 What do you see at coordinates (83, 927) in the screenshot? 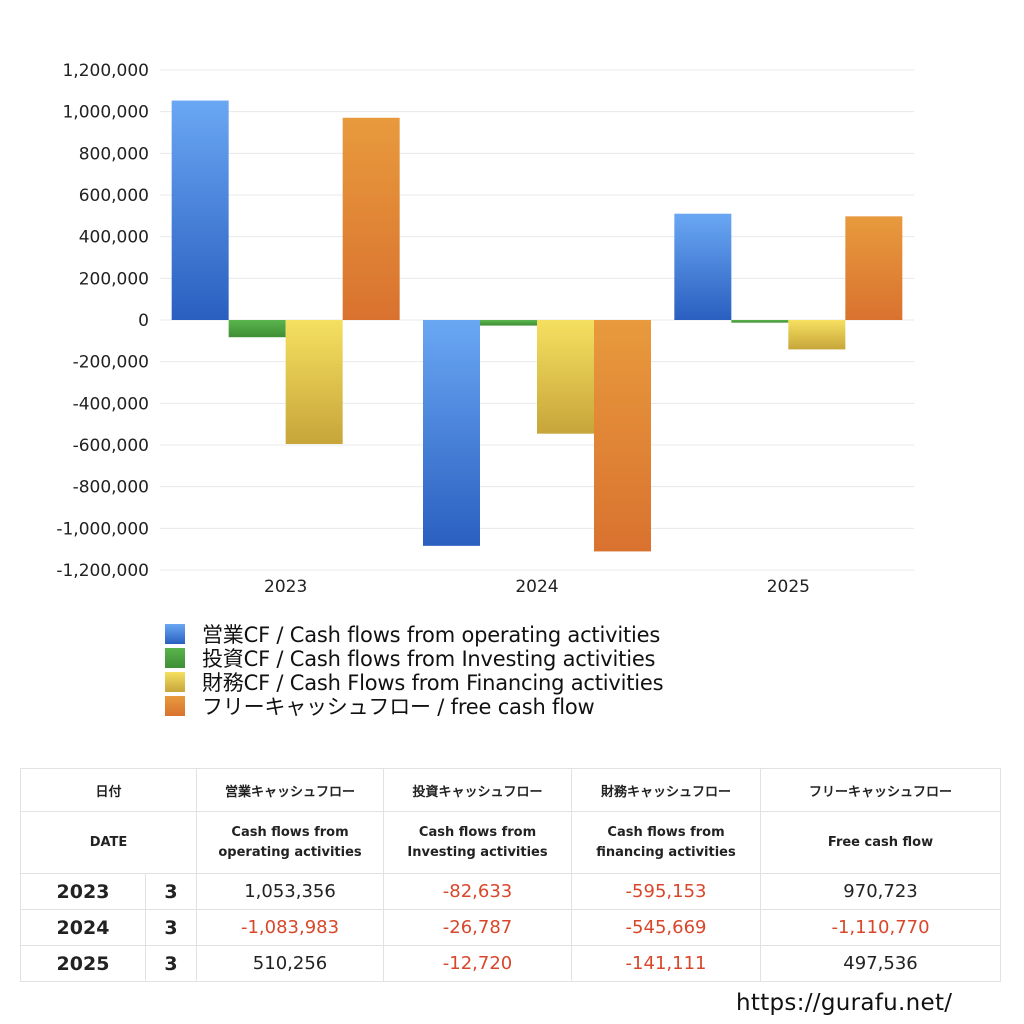
I see `row-year: 2024` at bounding box center [83, 927].